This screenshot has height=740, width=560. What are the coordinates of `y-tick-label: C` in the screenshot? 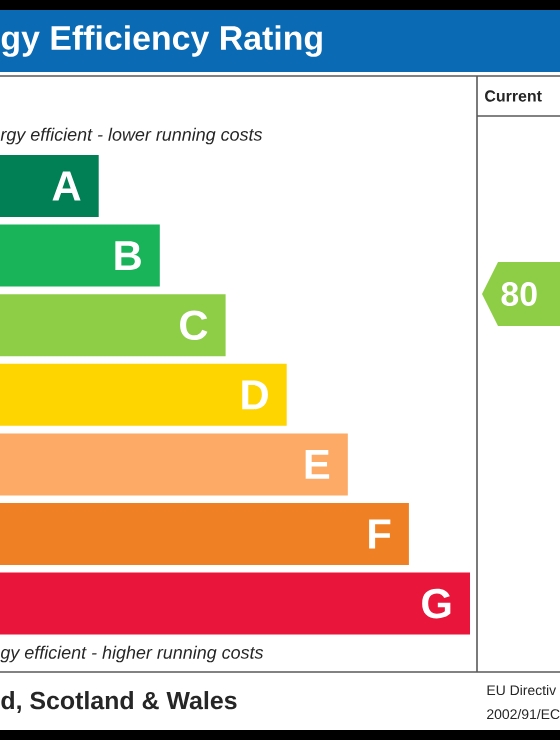 It's located at (194, 325).